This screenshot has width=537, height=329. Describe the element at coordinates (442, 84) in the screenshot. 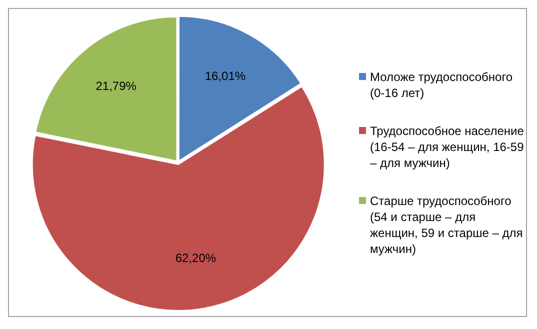

I see `legend-label: Моложе трудоспособного (0-16 лет)` at that location.